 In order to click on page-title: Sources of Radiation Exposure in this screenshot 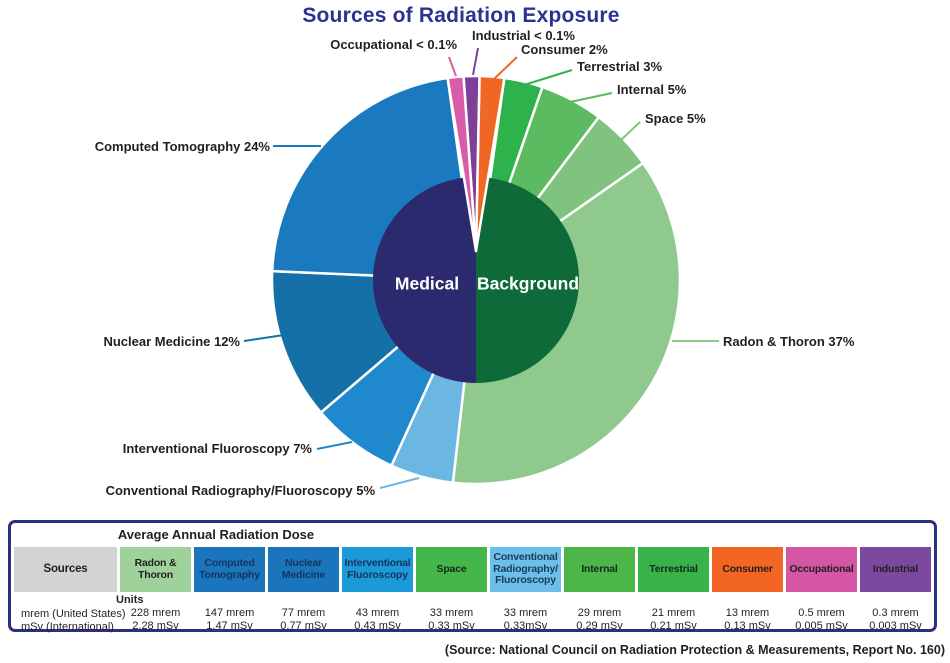, I will do `click(461, 15)`.